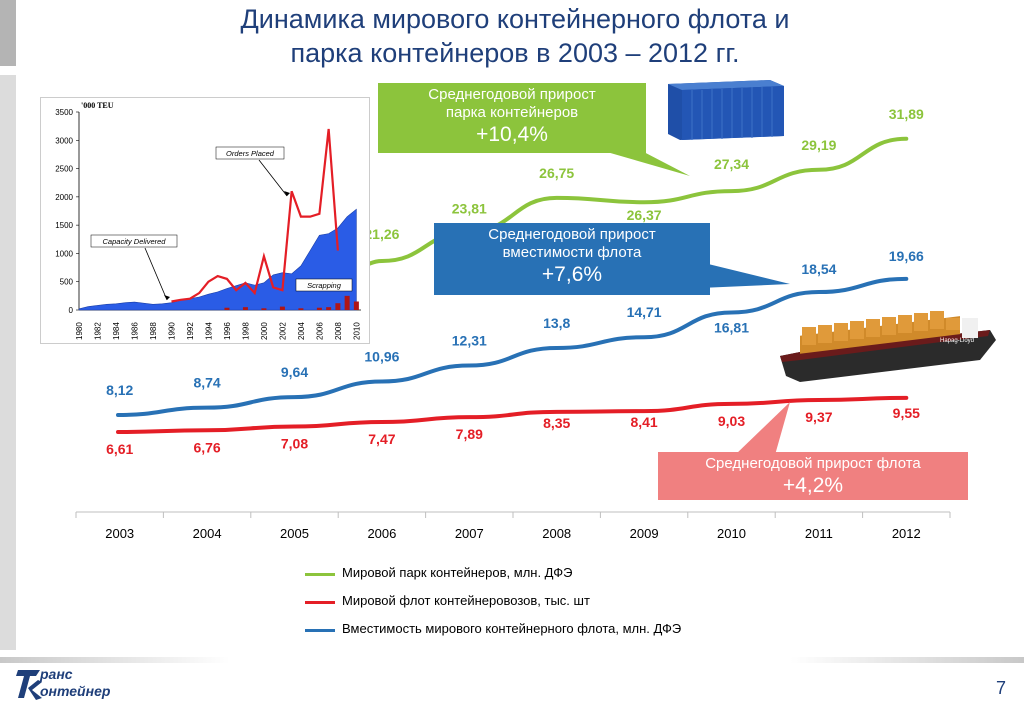 Image resolution: width=1024 pixels, height=709 pixels. Describe the element at coordinates (457, 572) in the screenshot. I see `legend-label-containers: Мировой парк контейнеров, млн. ДФЭ` at that location.